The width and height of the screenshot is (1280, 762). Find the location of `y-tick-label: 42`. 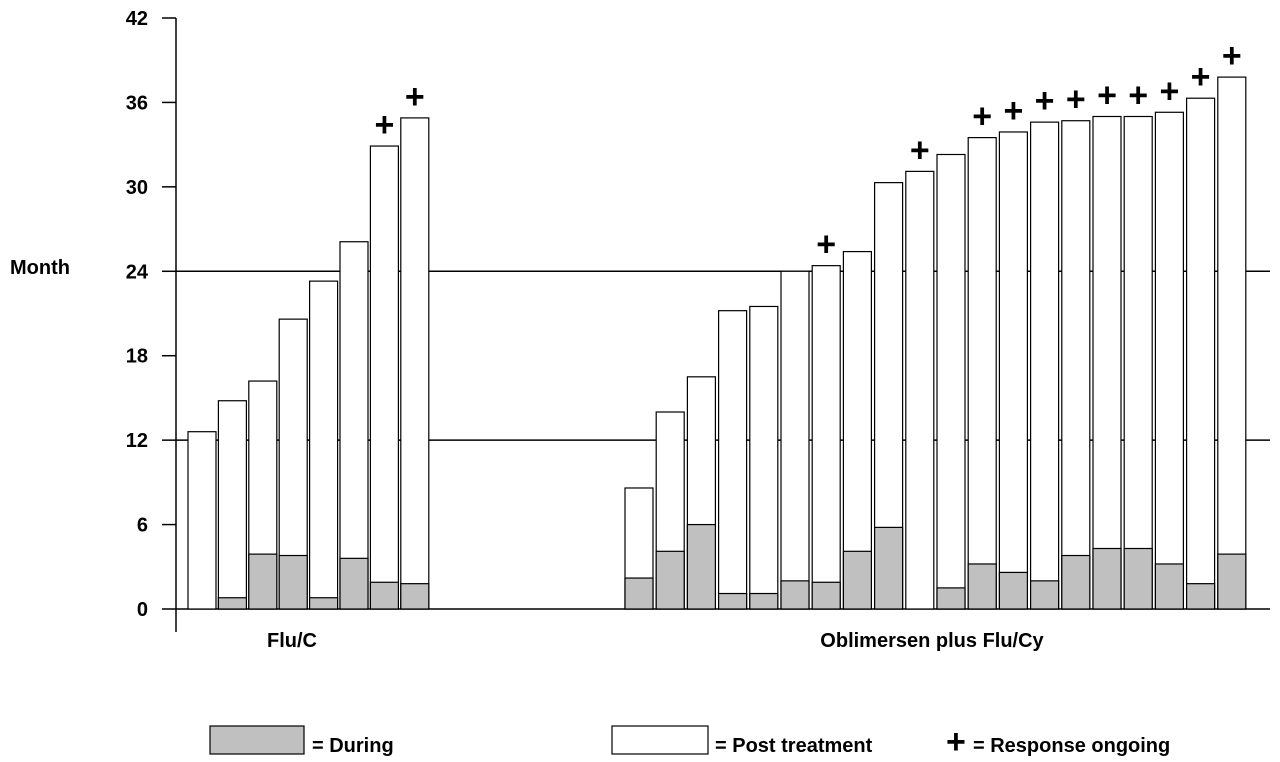

y-tick-label: 42 is located at coordinates (137, 19).